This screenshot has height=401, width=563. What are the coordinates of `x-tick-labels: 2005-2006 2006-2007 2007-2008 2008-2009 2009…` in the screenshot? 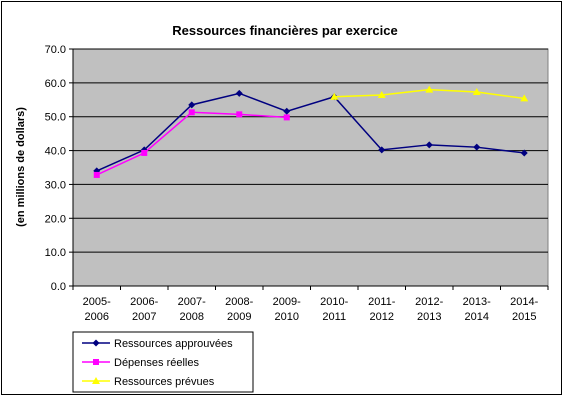 It's located at (311, 309).